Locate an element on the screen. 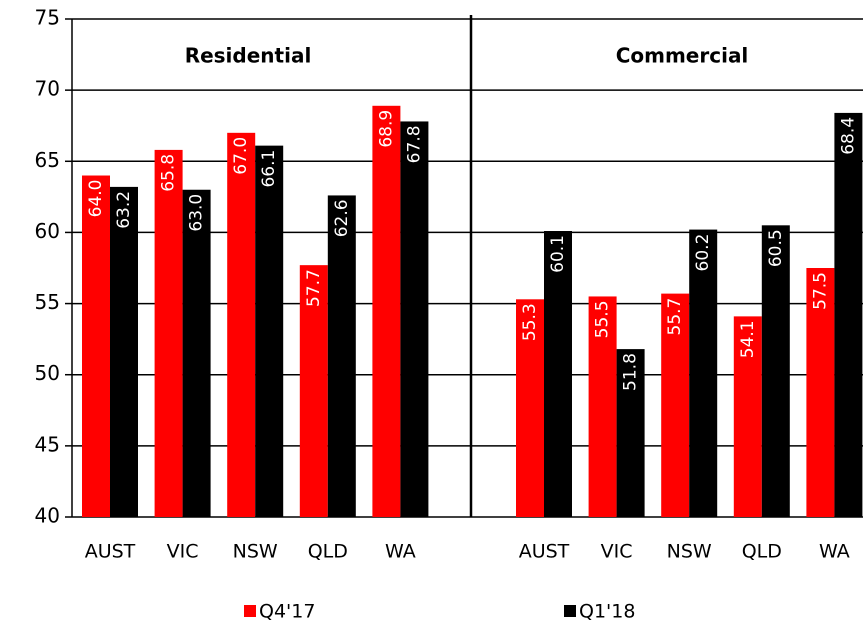  panel-title: Commercial is located at coordinates (682, 56).